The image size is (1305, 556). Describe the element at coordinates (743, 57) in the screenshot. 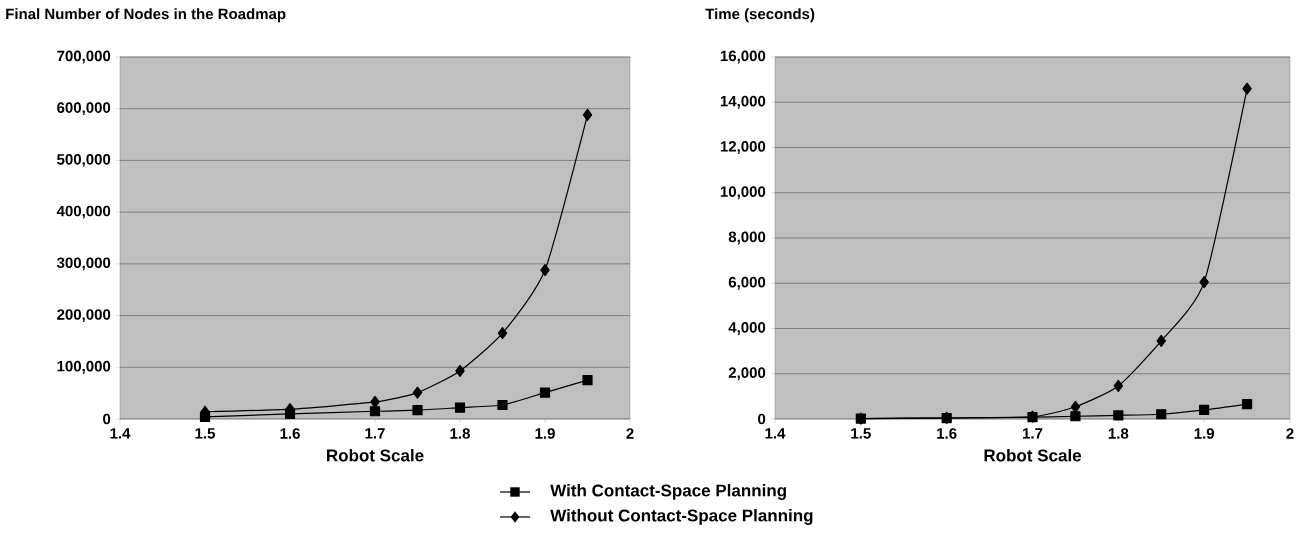

I see `y-tick-label: 16,000` at that location.